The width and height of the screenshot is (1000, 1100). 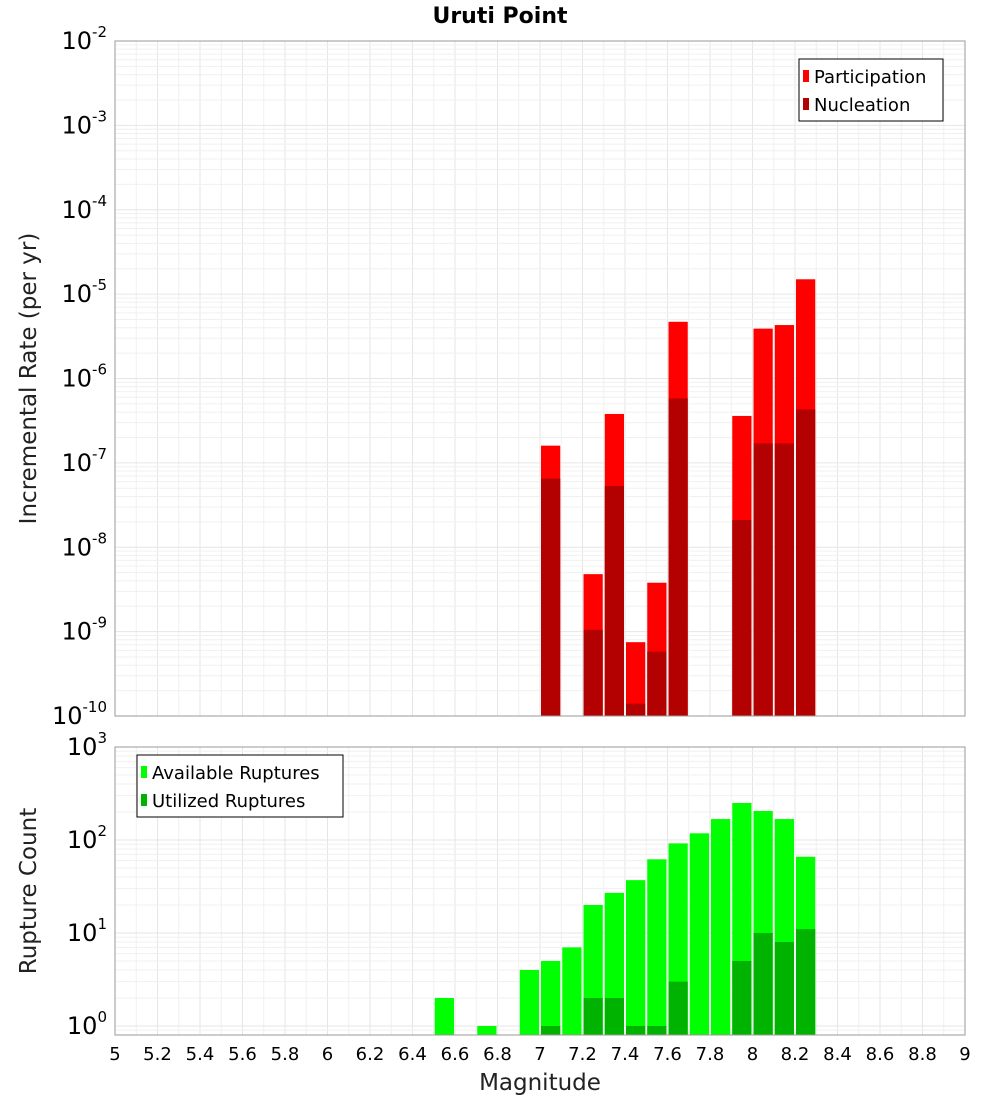 I want to click on y-tick-label: 10⁻⁷, so click(x=84, y=461).